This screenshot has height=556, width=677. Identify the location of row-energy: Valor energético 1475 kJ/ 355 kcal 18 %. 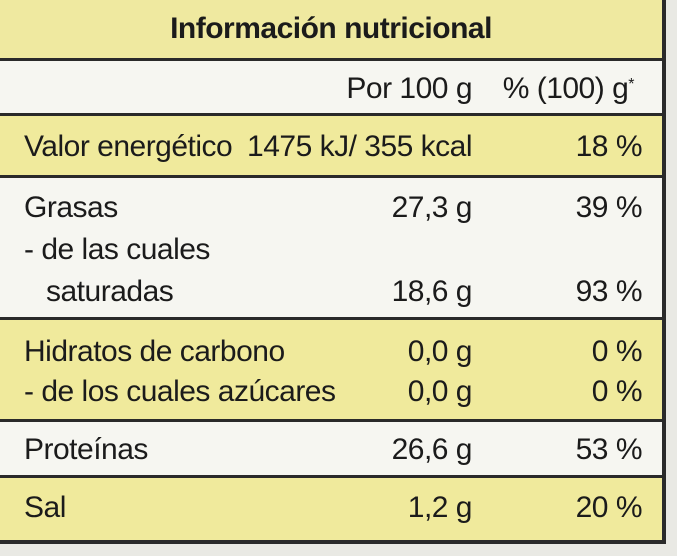
(331, 147).